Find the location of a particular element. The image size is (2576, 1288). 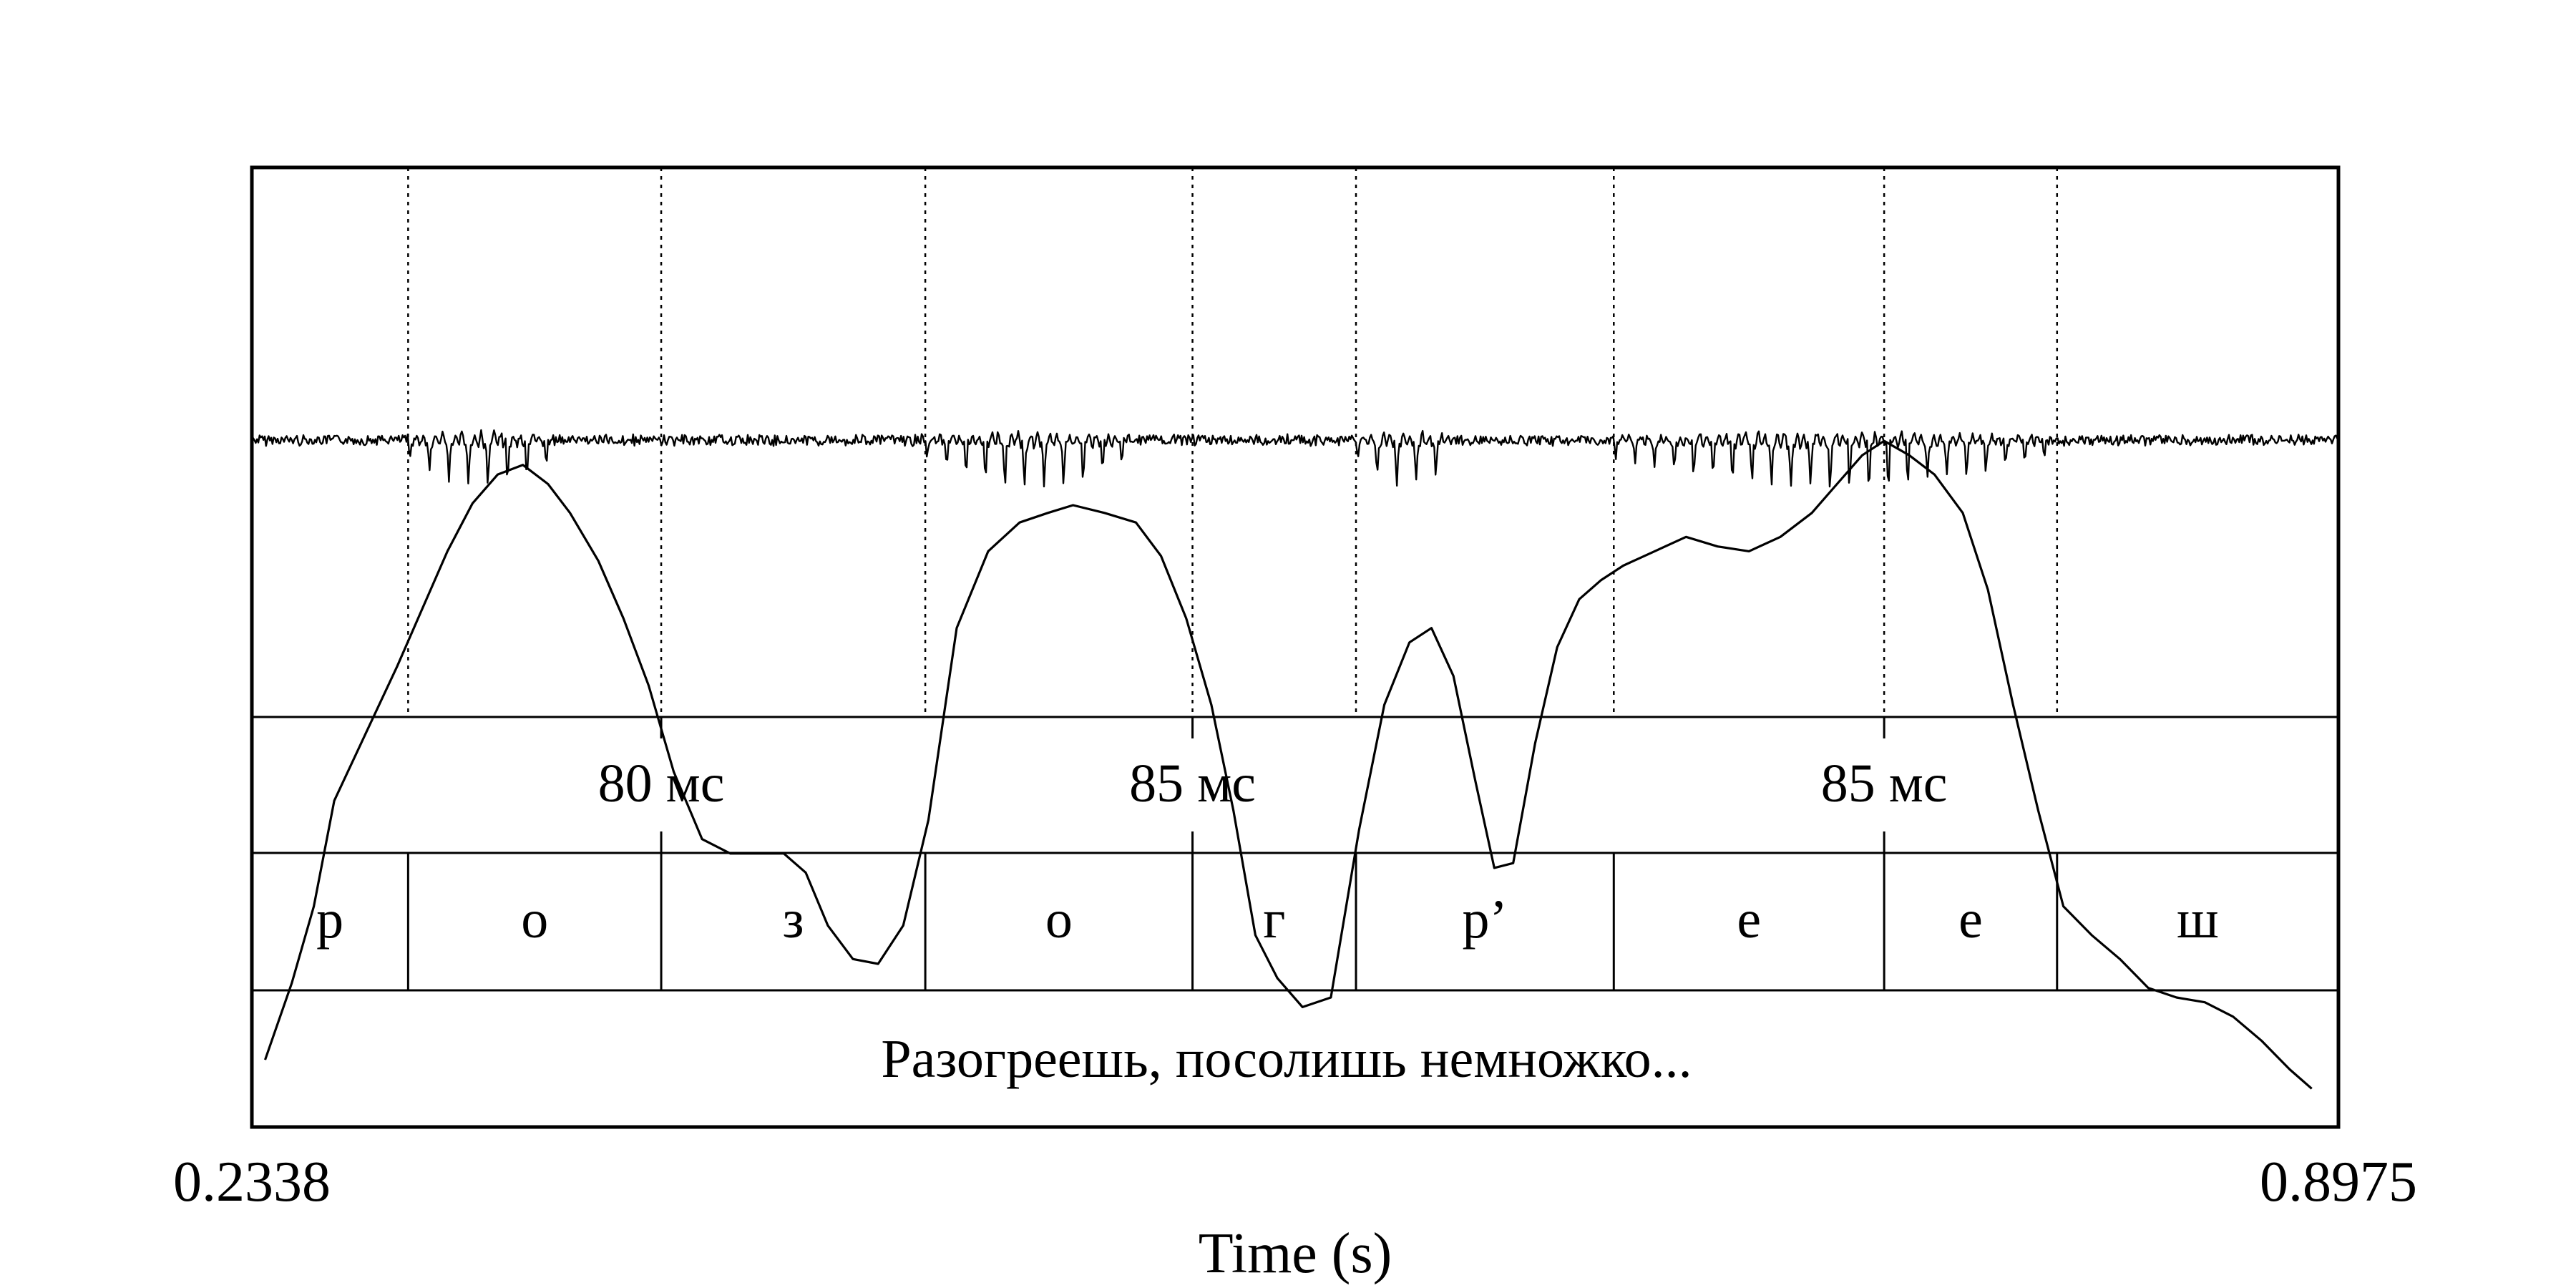

time-start-label: 0.2338 is located at coordinates (252, 1182).